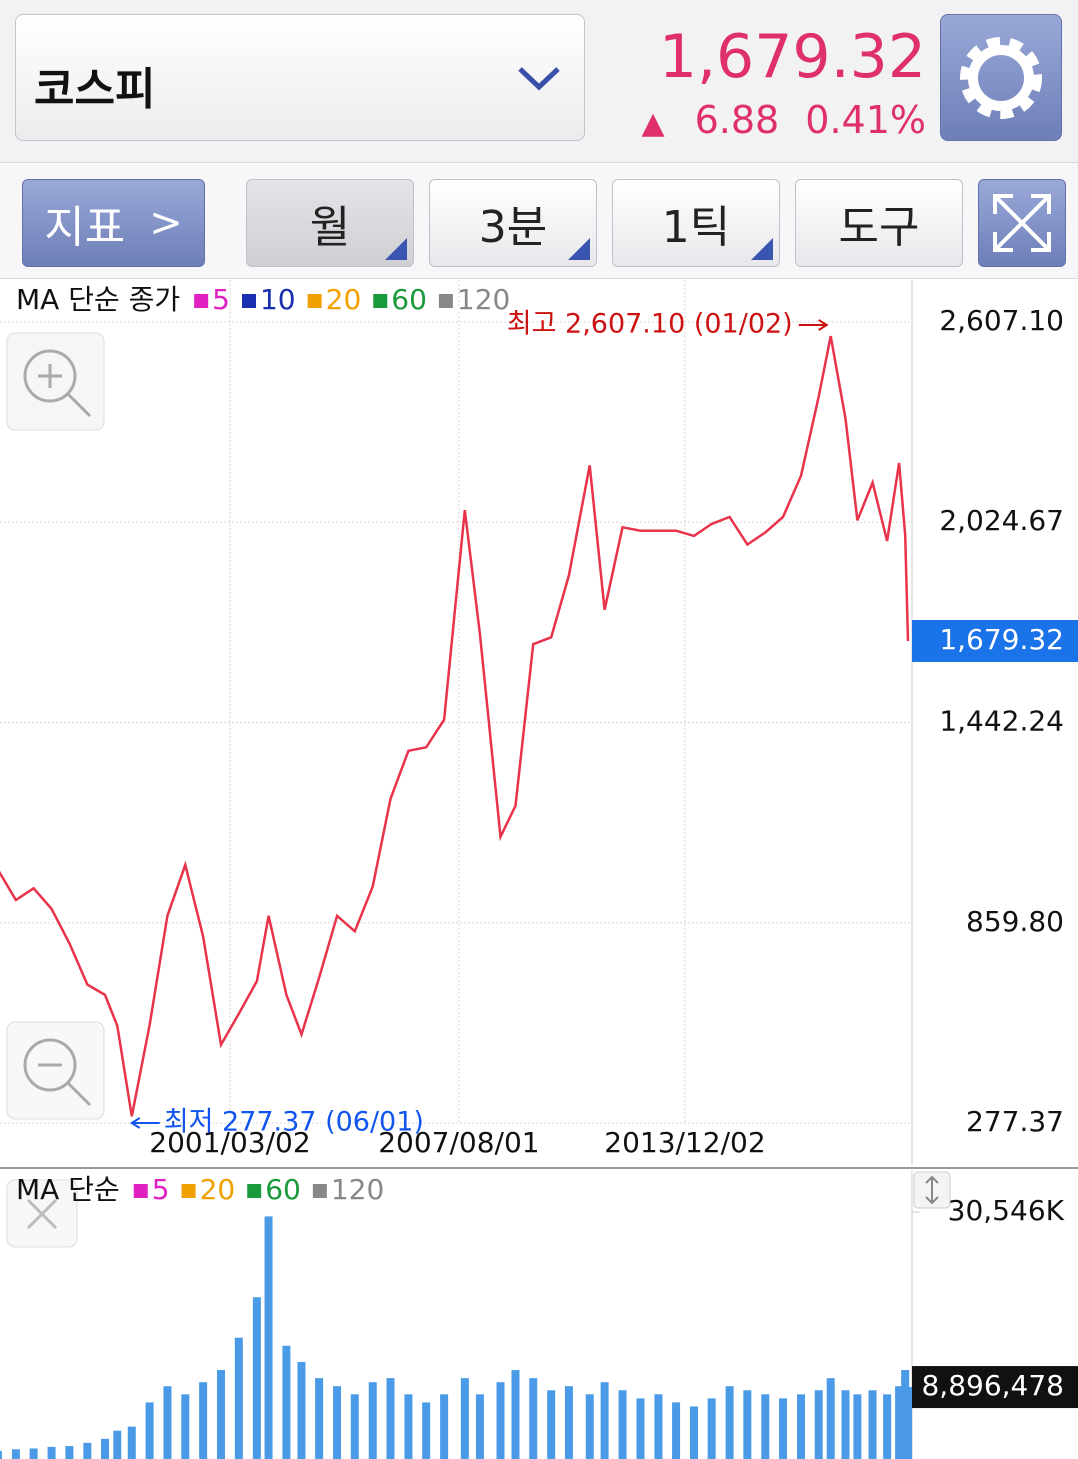  I want to click on annotation-arrow, so click(813, 325).